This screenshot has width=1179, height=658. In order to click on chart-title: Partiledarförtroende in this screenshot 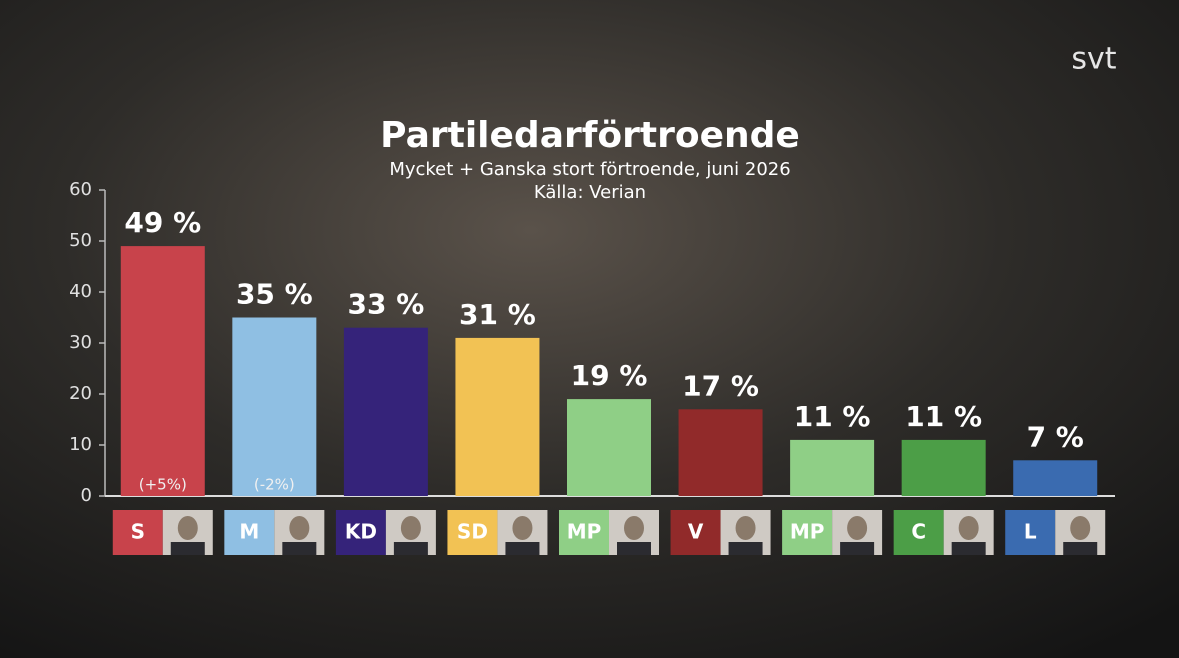, I will do `click(590, 135)`.